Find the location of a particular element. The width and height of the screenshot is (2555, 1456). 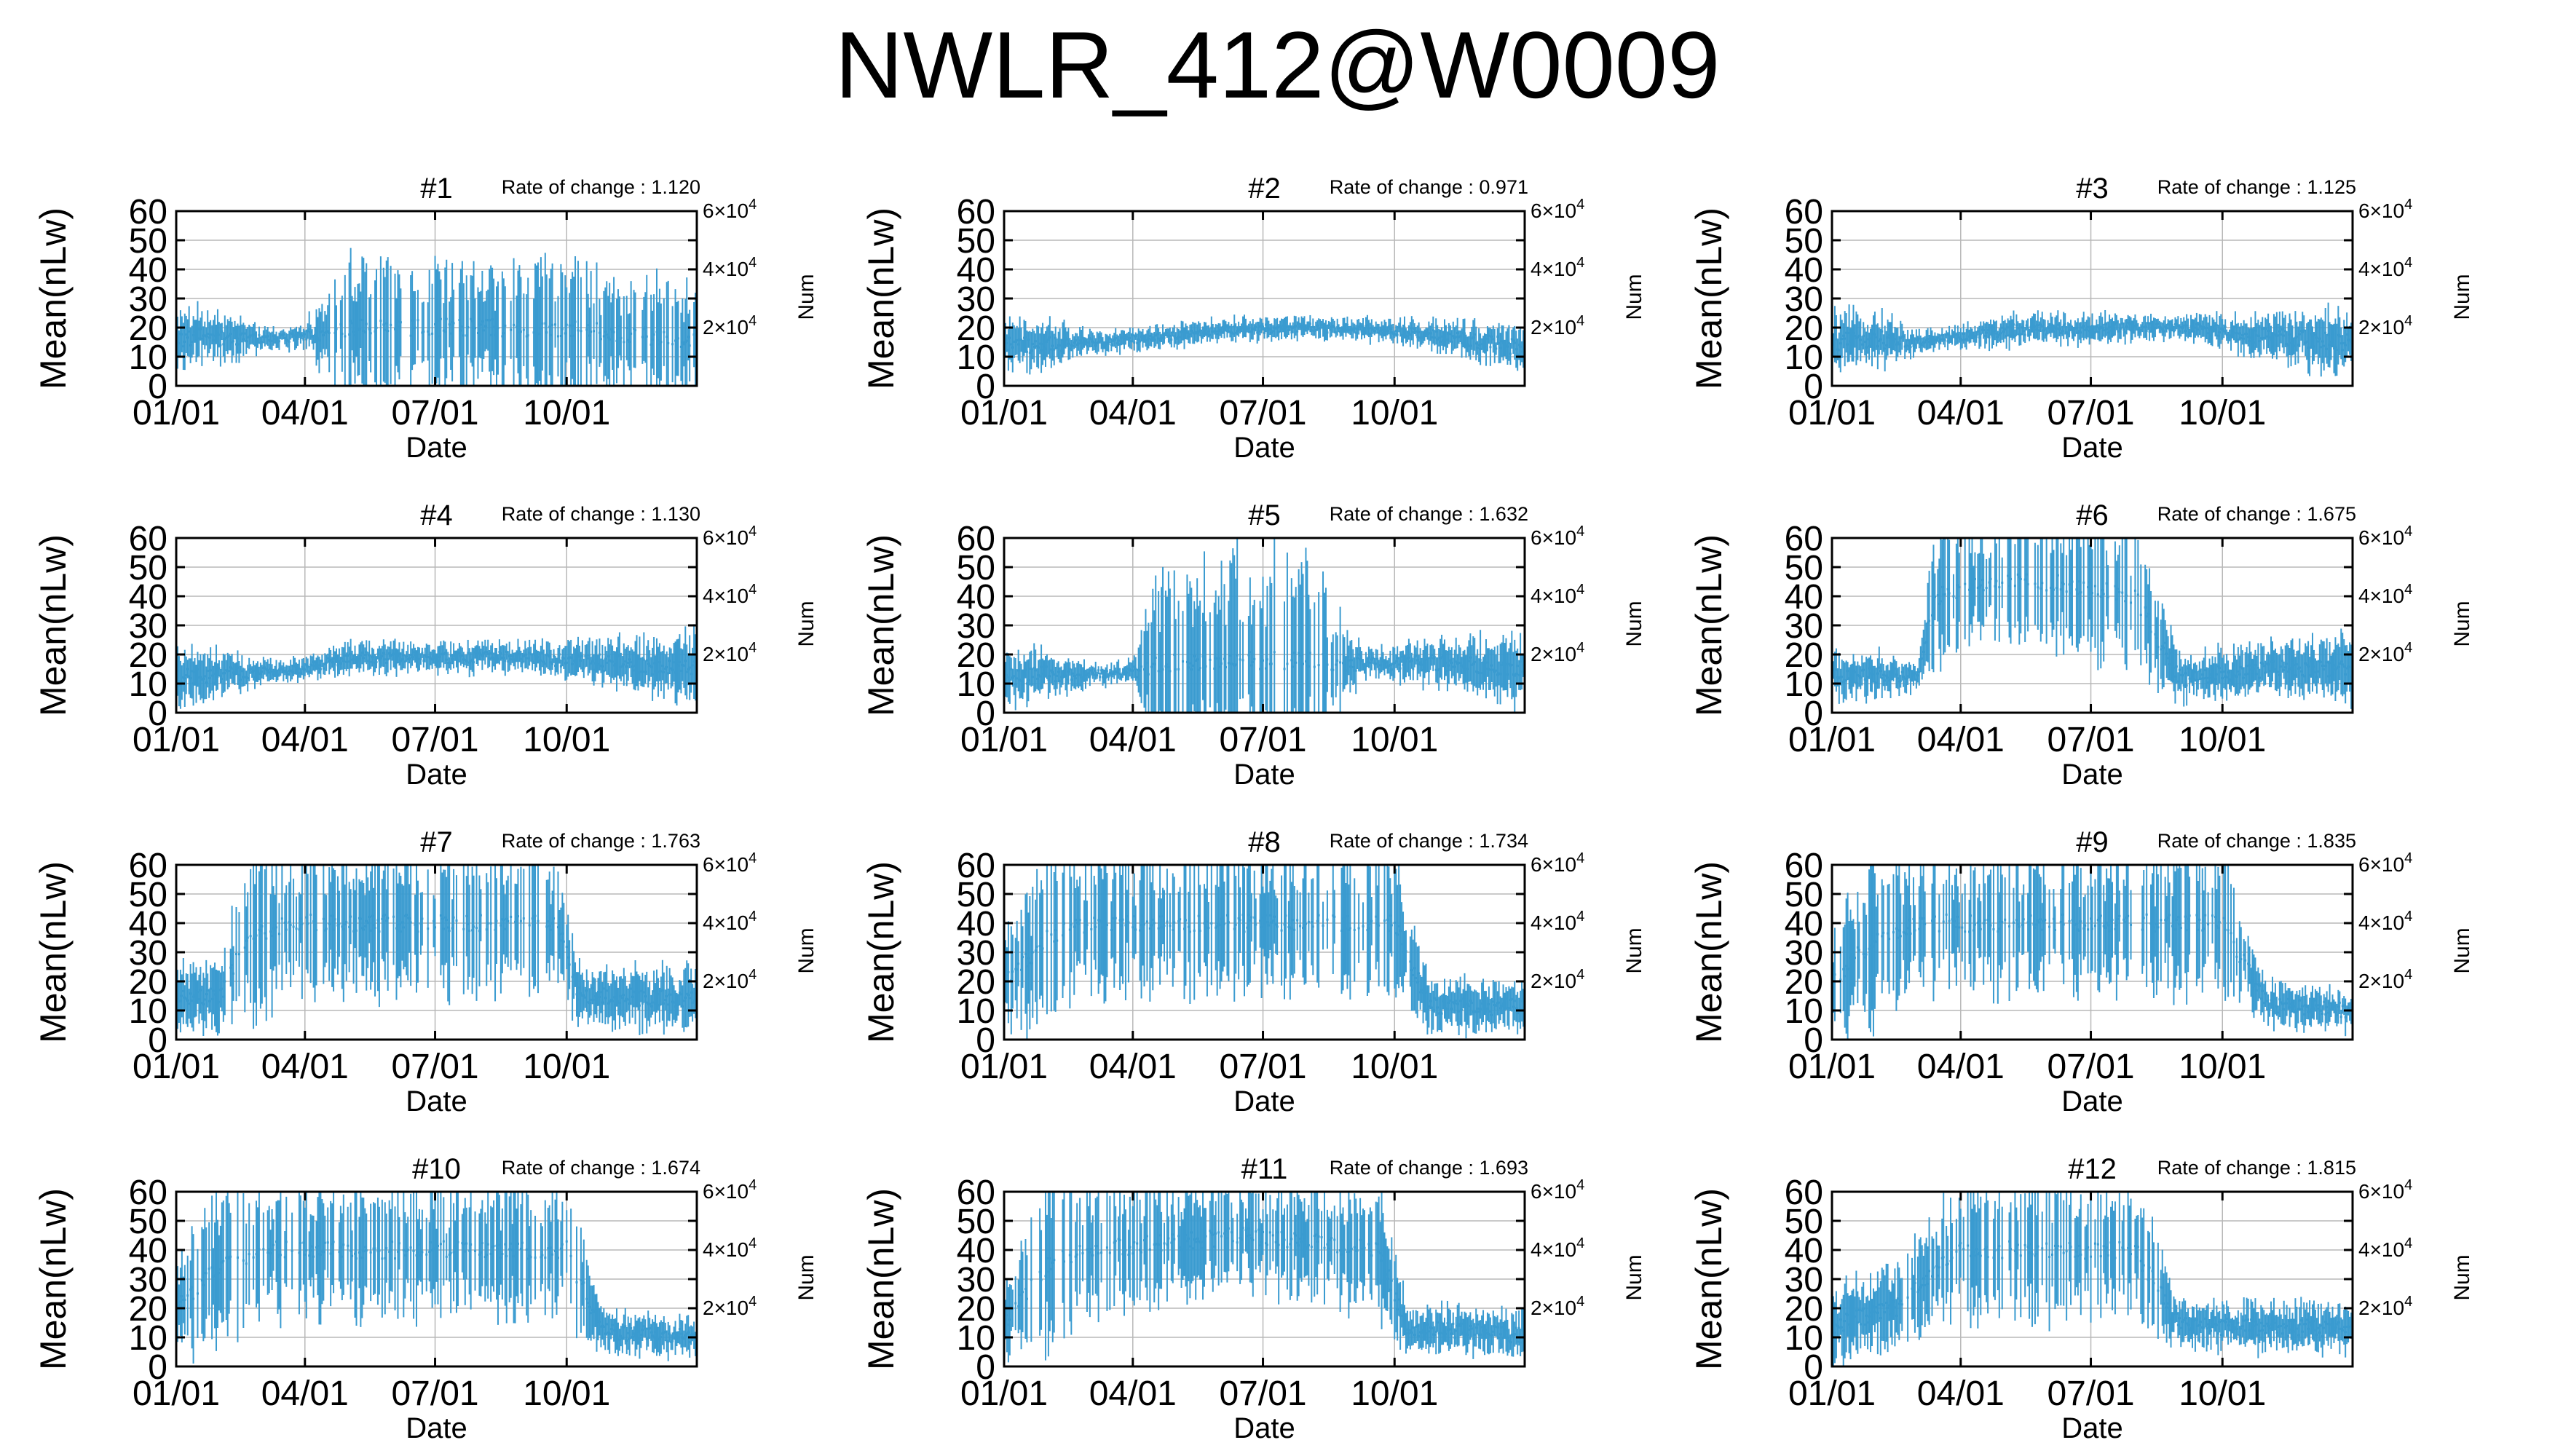

panel-title: #4 is located at coordinates (436, 515).